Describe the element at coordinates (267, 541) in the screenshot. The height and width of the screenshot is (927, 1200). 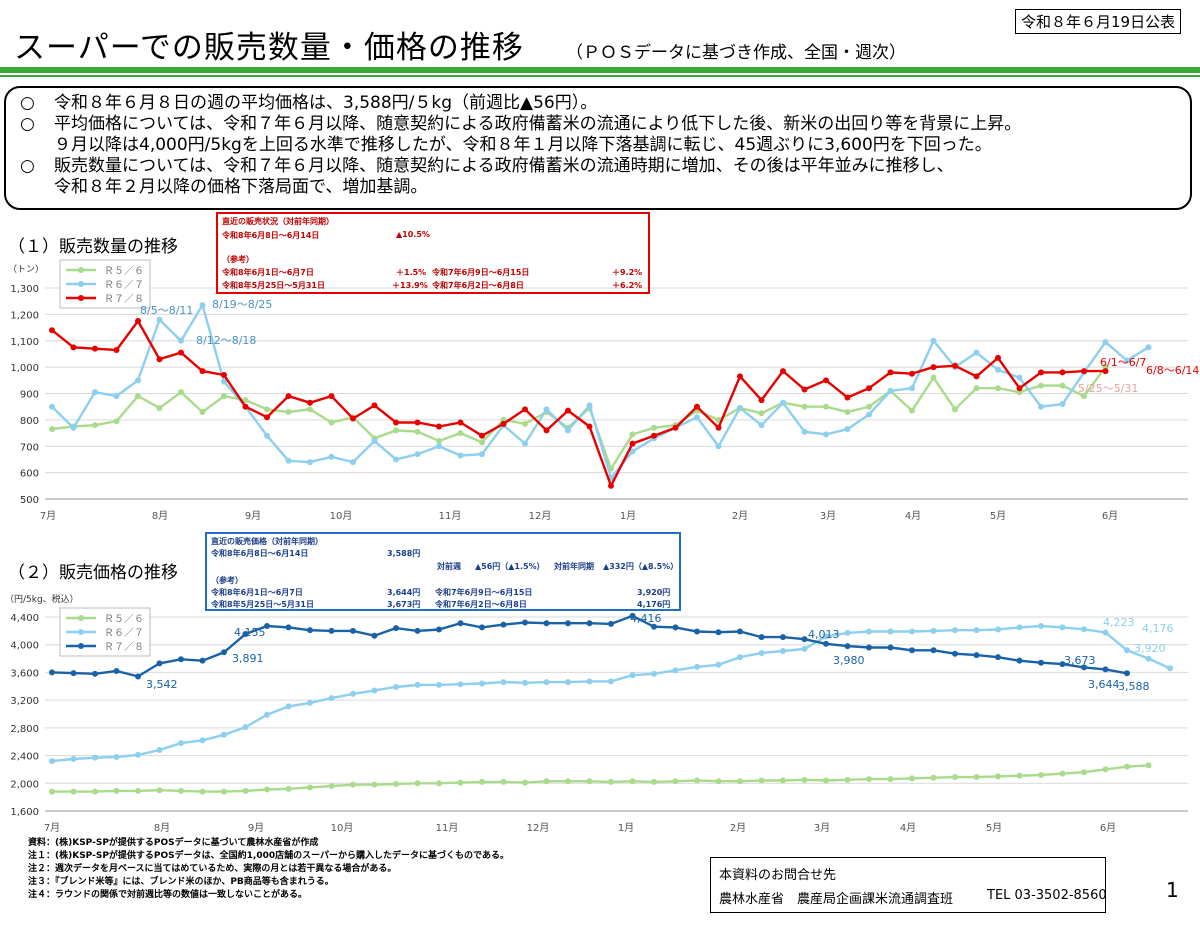
I see `price-box-heading: 直近の販売価格（対前年同期）` at that location.